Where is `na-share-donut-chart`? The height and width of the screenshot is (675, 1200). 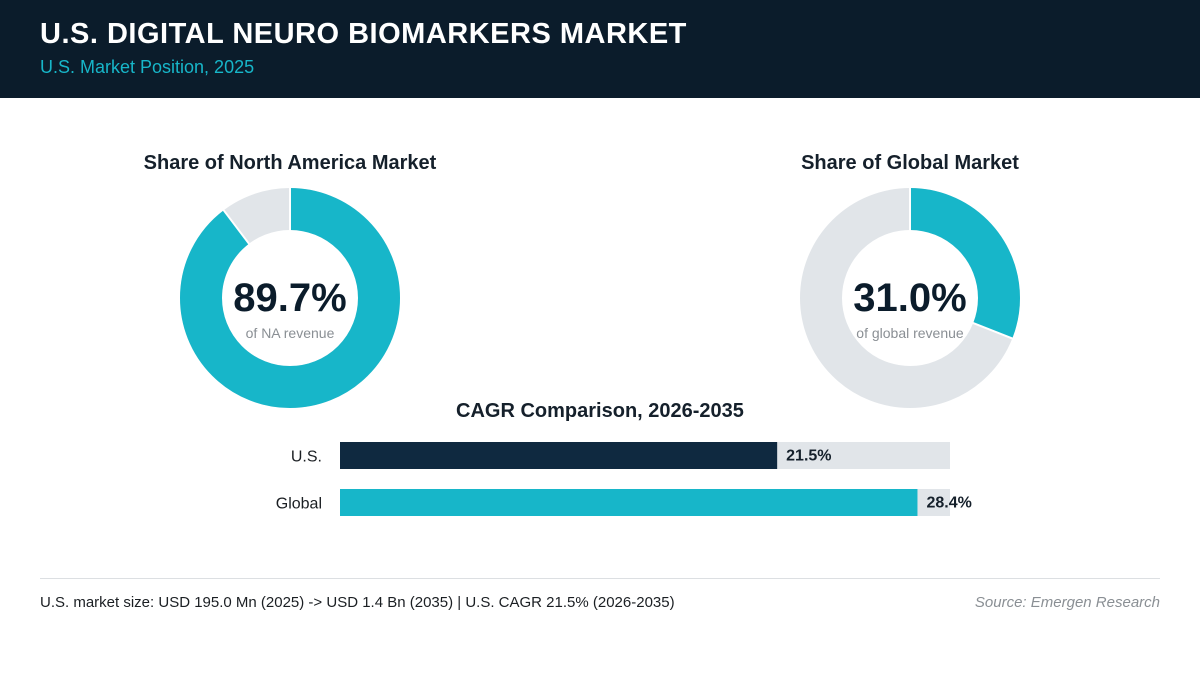 na-share-donut-chart is located at coordinates (290, 298).